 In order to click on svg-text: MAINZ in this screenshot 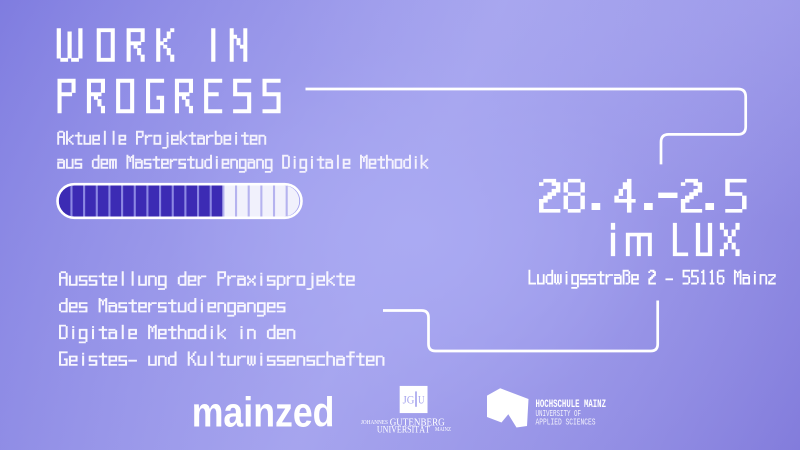, I will do `click(443, 430)`.